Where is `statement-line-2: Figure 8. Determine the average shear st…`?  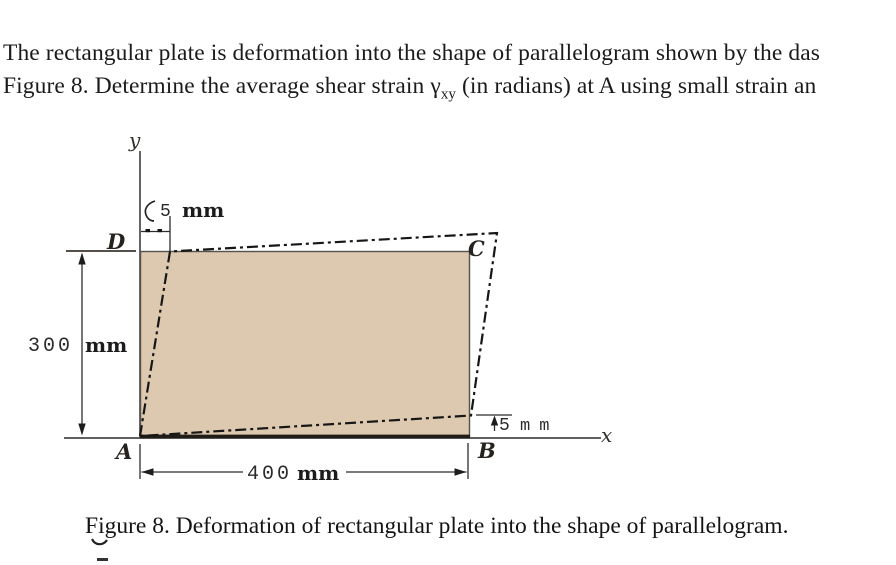
statement-line-2: Figure 8. Determine the average shear st… is located at coordinates (449, 86).